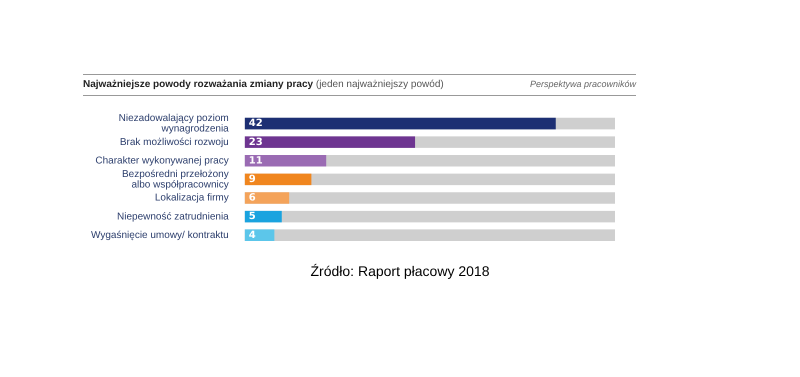 The image size is (800, 377). What do you see at coordinates (159, 235) in the screenshot?
I see `y-tick-label: Wygaśnięcie umowy/ kontraktu` at bounding box center [159, 235].